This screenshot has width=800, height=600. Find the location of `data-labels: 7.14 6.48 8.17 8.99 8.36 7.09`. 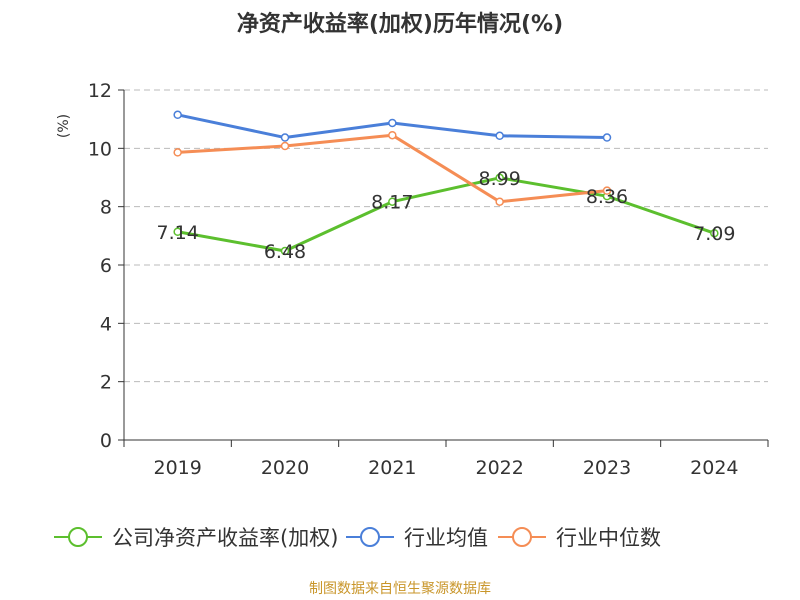

data-labels: 7.14 6.48 8.17 8.99 8.36 7.09 is located at coordinates (446, 215).